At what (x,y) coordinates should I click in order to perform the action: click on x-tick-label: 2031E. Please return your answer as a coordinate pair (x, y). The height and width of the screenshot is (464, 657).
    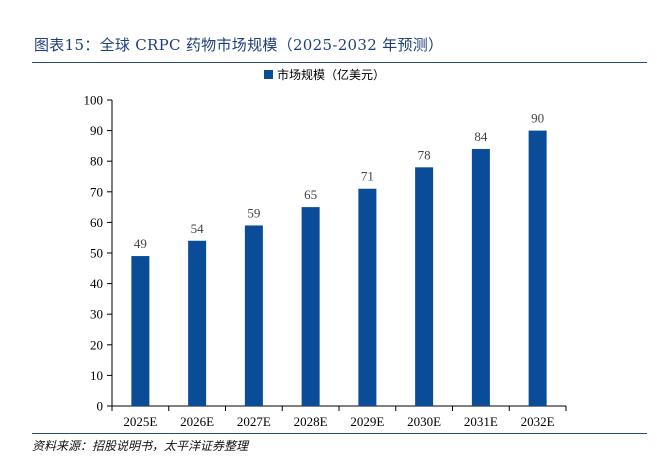
    Looking at the image, I should click on (481, 421).